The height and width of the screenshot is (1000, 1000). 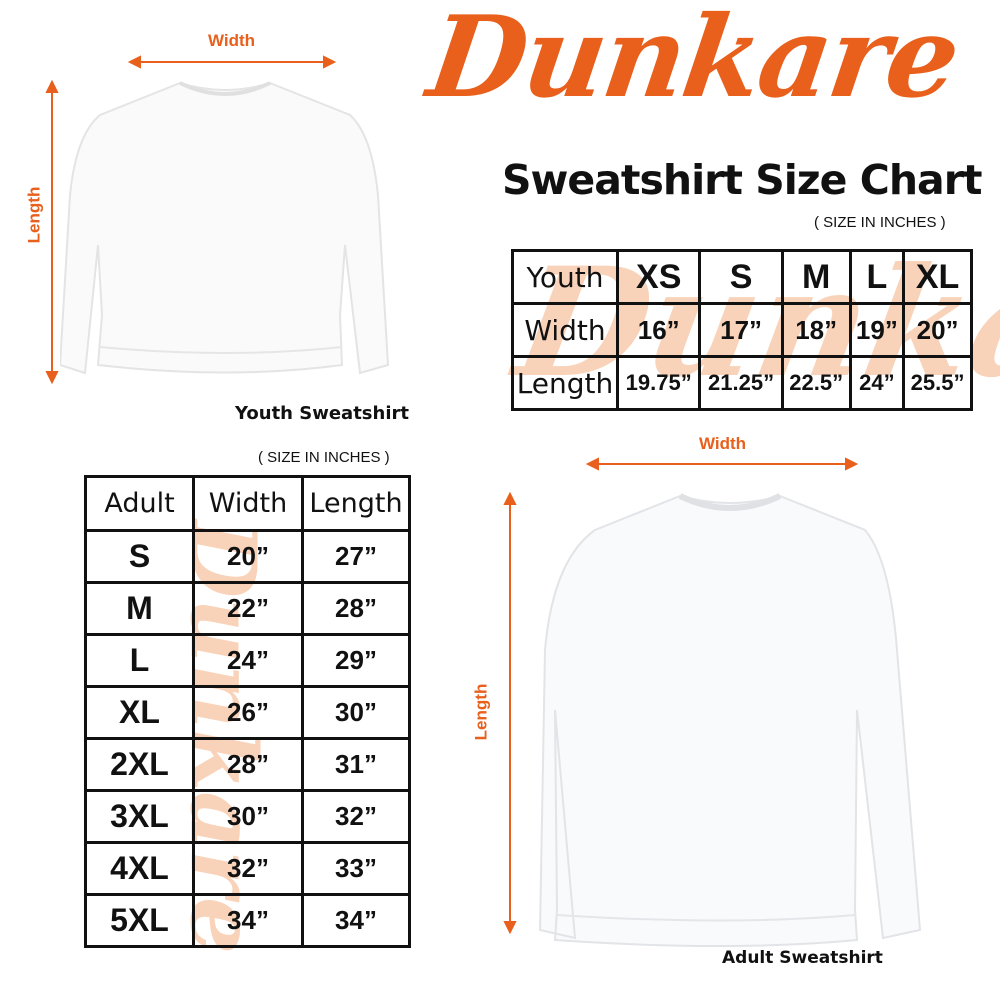 What do you see at coordinates (937, 277) in the screenshot?
I see `header-cell: XL` at bounding box center [937, 277].